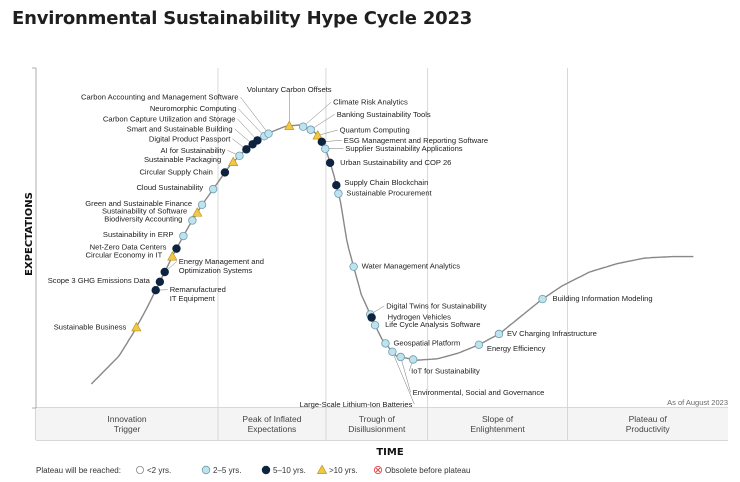 This screenshot has width=740, height=482. Describe the element at coordinates (169, 118) in the screenshot. I see `technology-label: Carbon Capture Utilization and Storage` at that location.